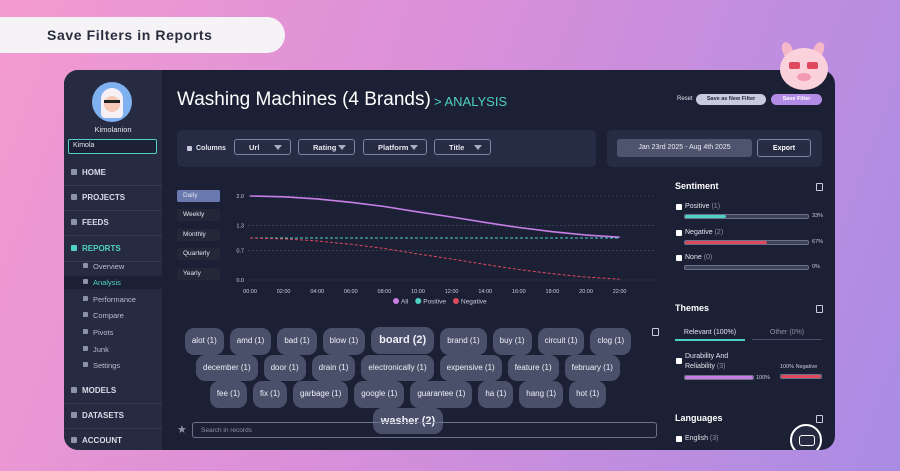 This screenshot has height=471, width=900. What do you see at coordinates (405, 302) in the screenshot?
I see `legend-label: All` at bounding box center [405, 302].